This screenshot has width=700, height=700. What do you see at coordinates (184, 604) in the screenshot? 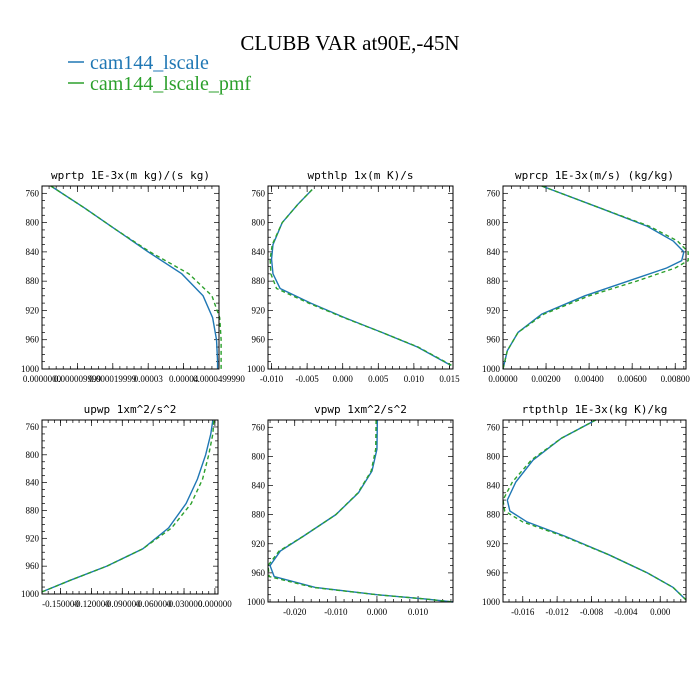
I see `x-tick-label: -0.030000` at bounding box center [184, 604].